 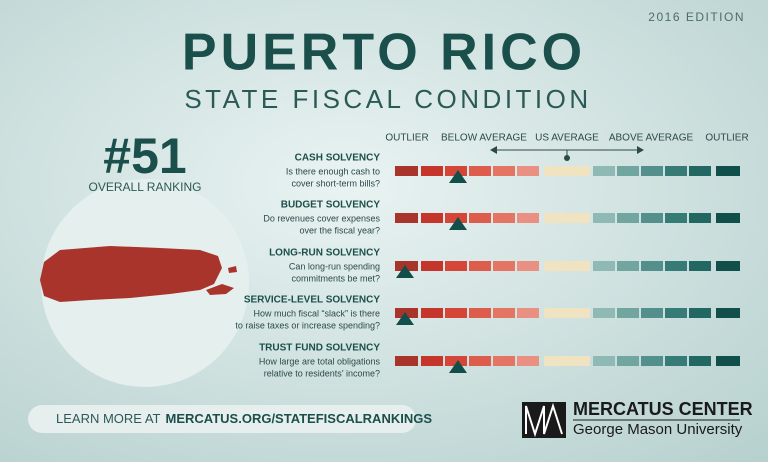 I want to click on us-average-dot, so click(x=567, y=158).